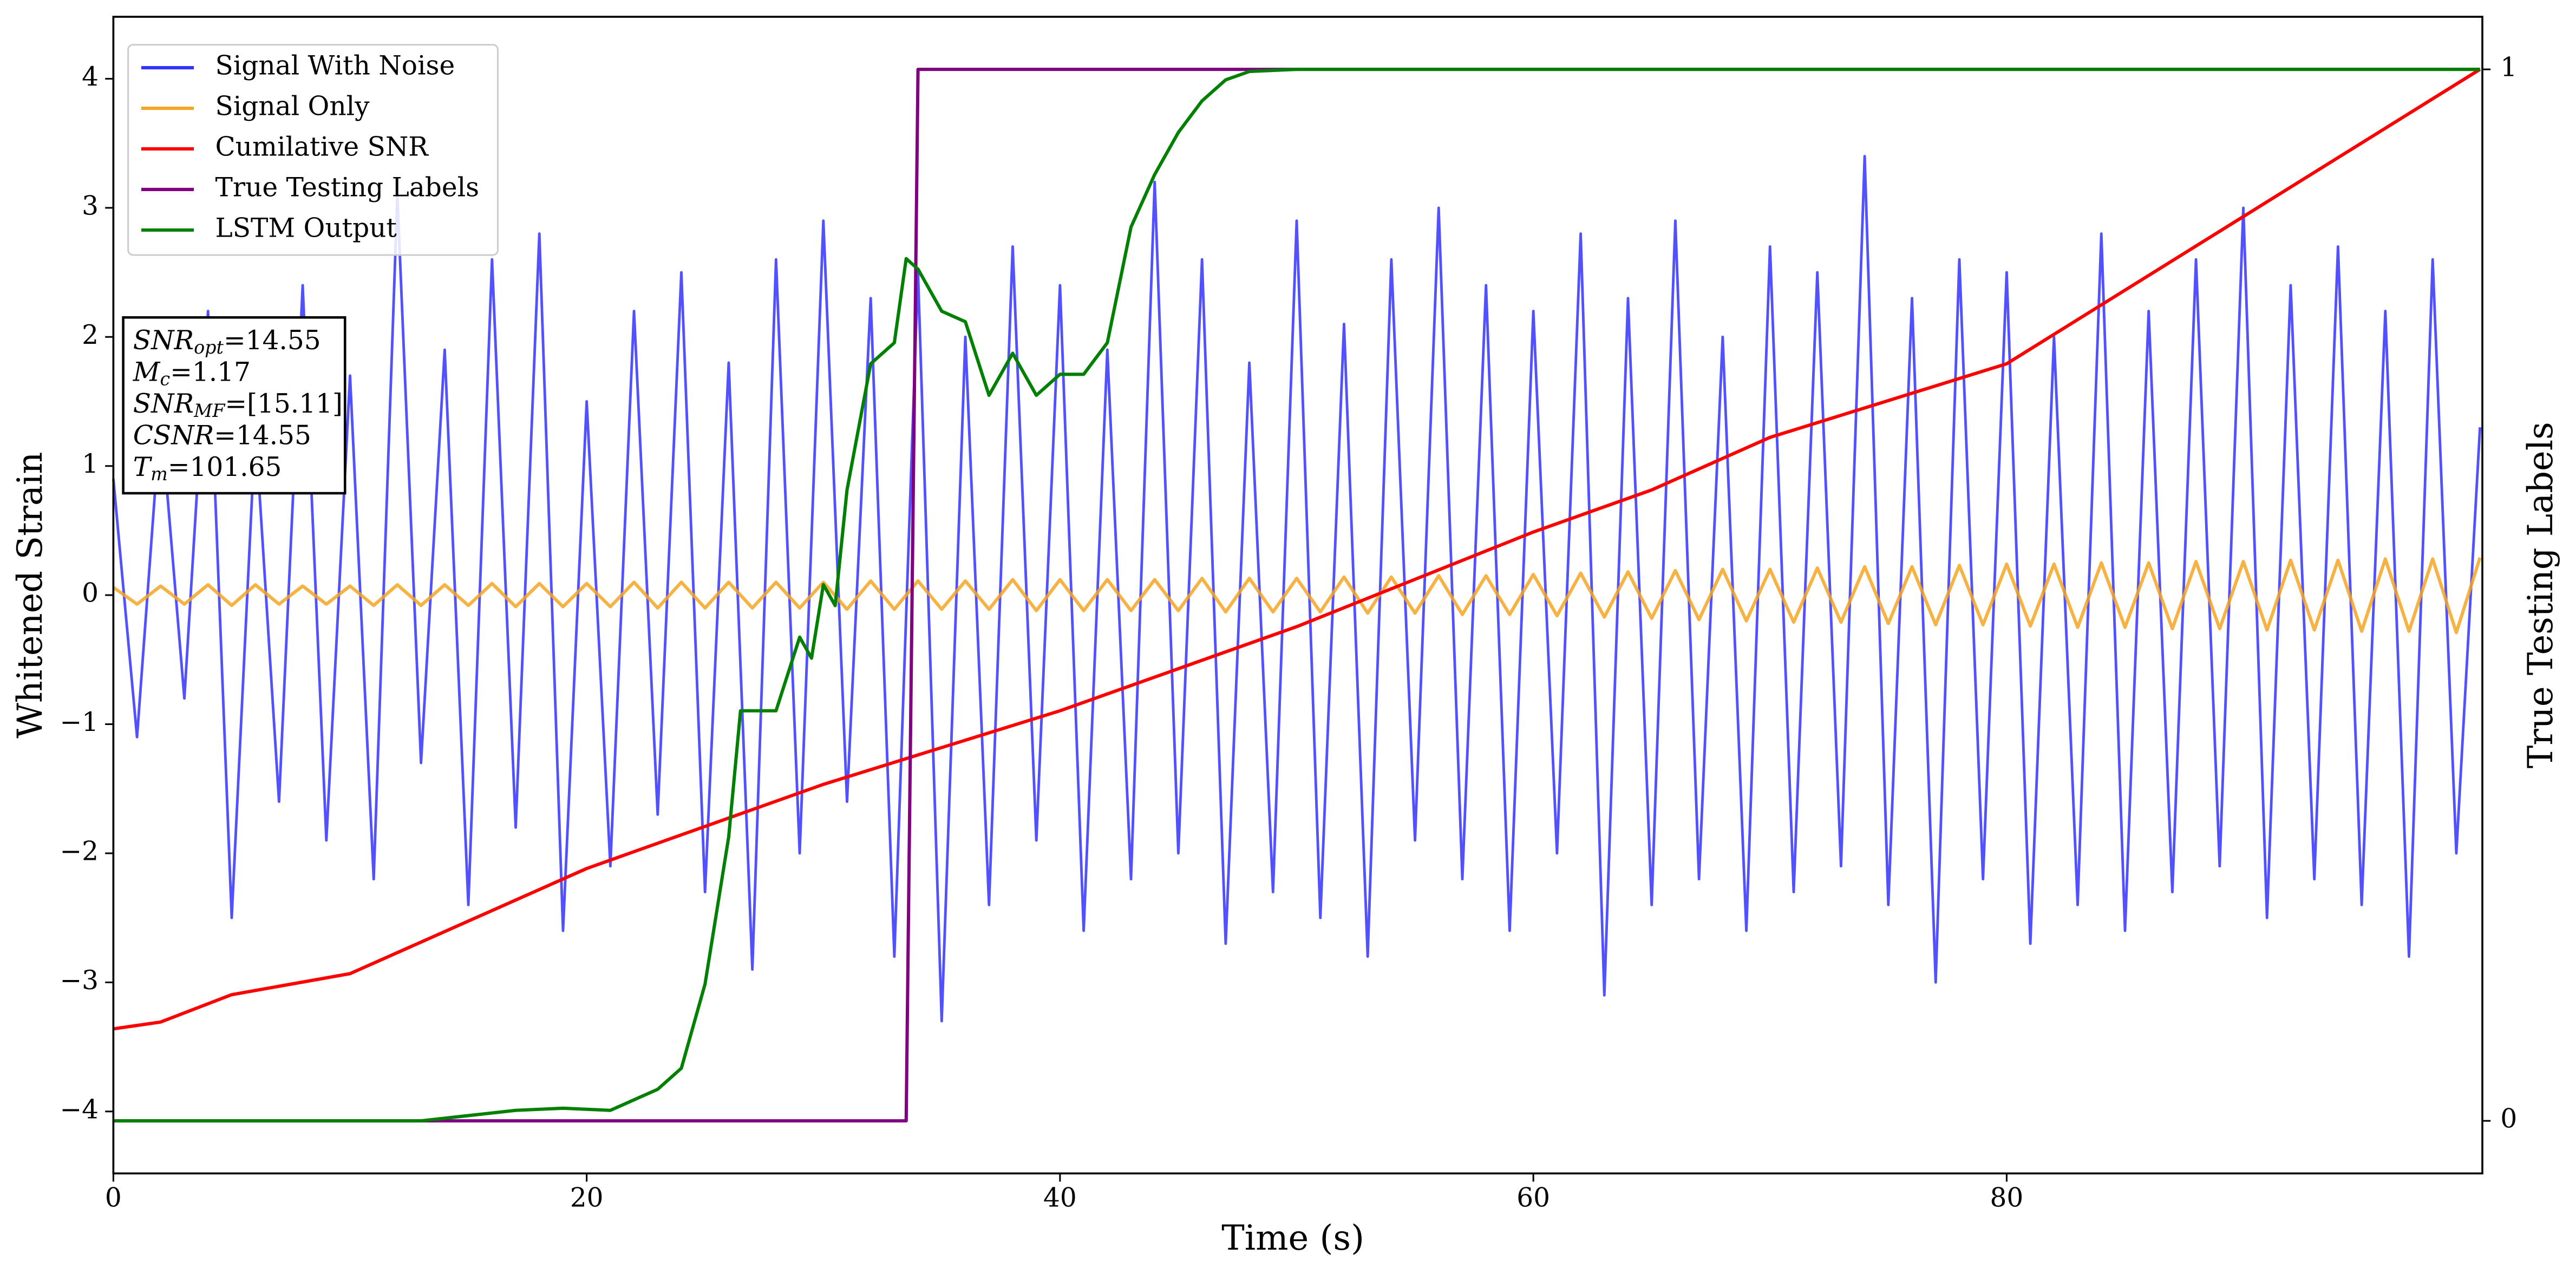  I want to click on legend-label: LSTM Output, so click(306, 228).